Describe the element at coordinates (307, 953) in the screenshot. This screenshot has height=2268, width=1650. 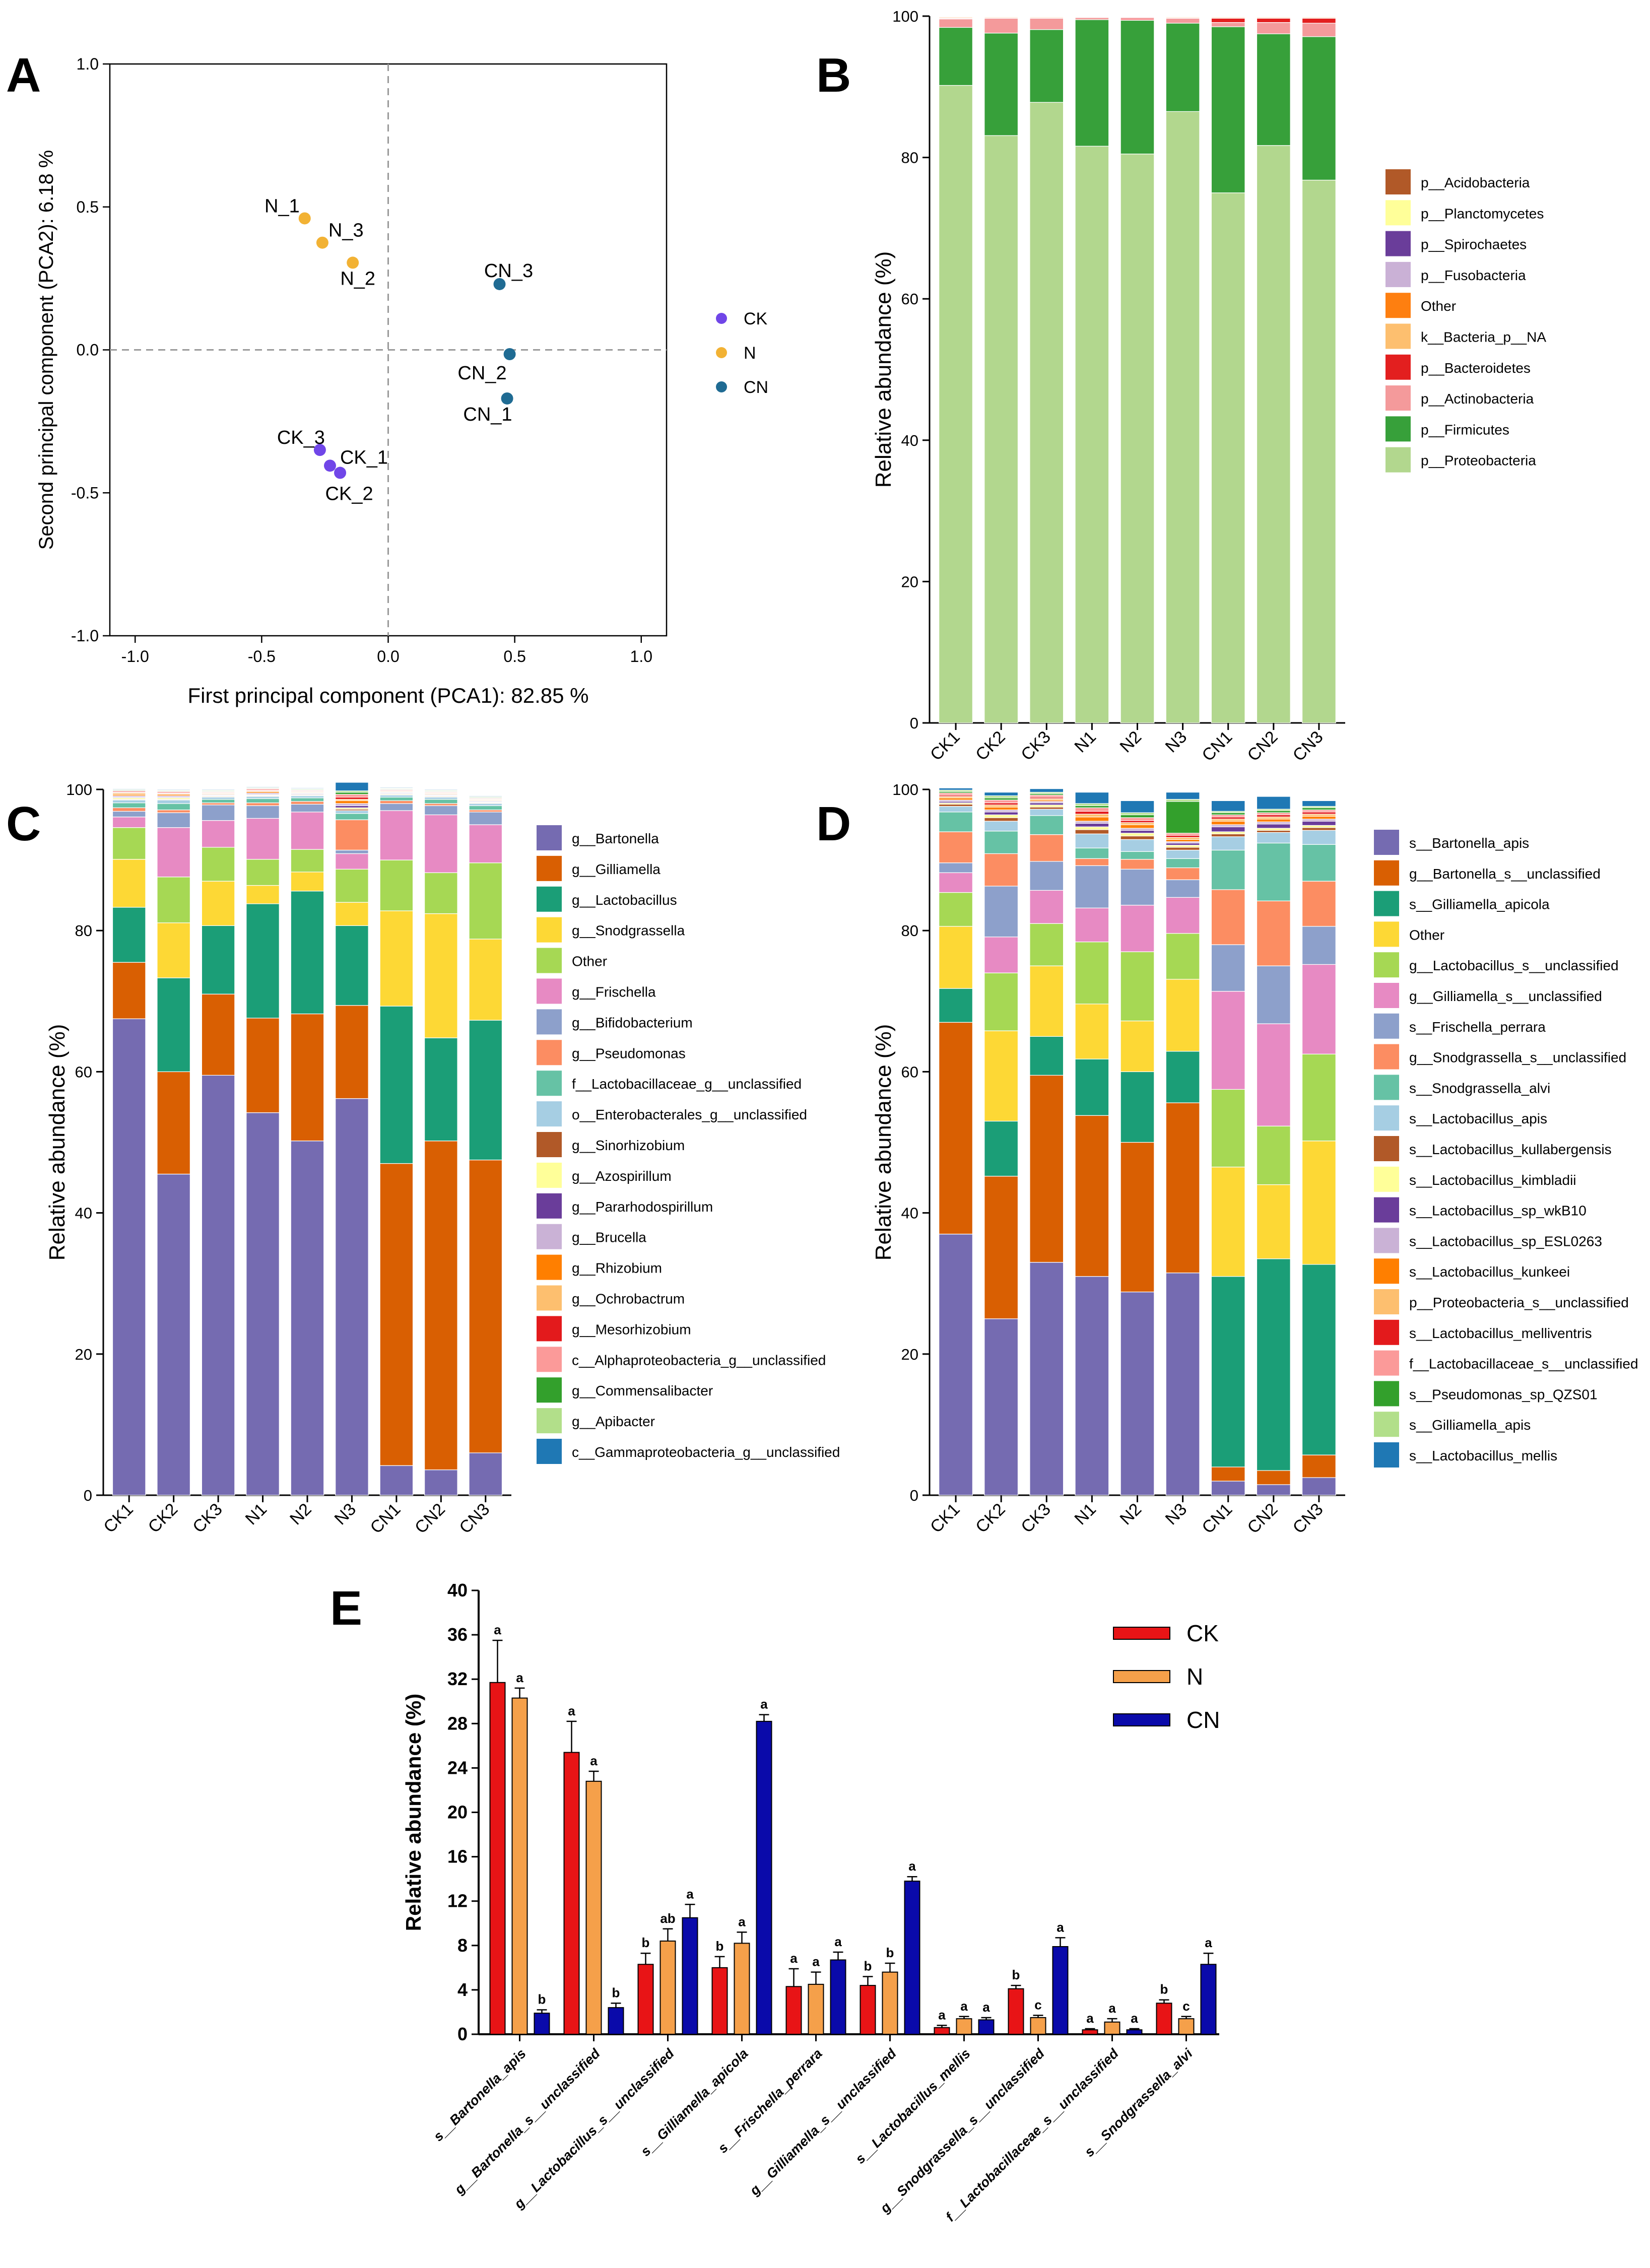
I see `genus-bar-segment-g-lactobacillus` at that location.